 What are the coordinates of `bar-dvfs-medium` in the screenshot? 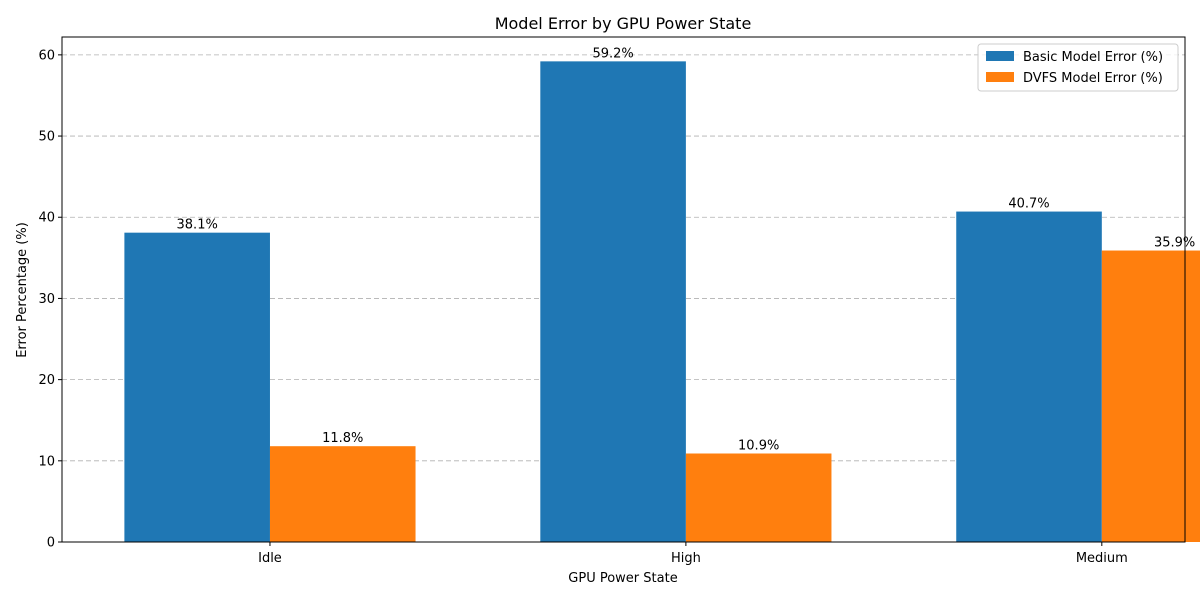 It's located at (1150, 396).